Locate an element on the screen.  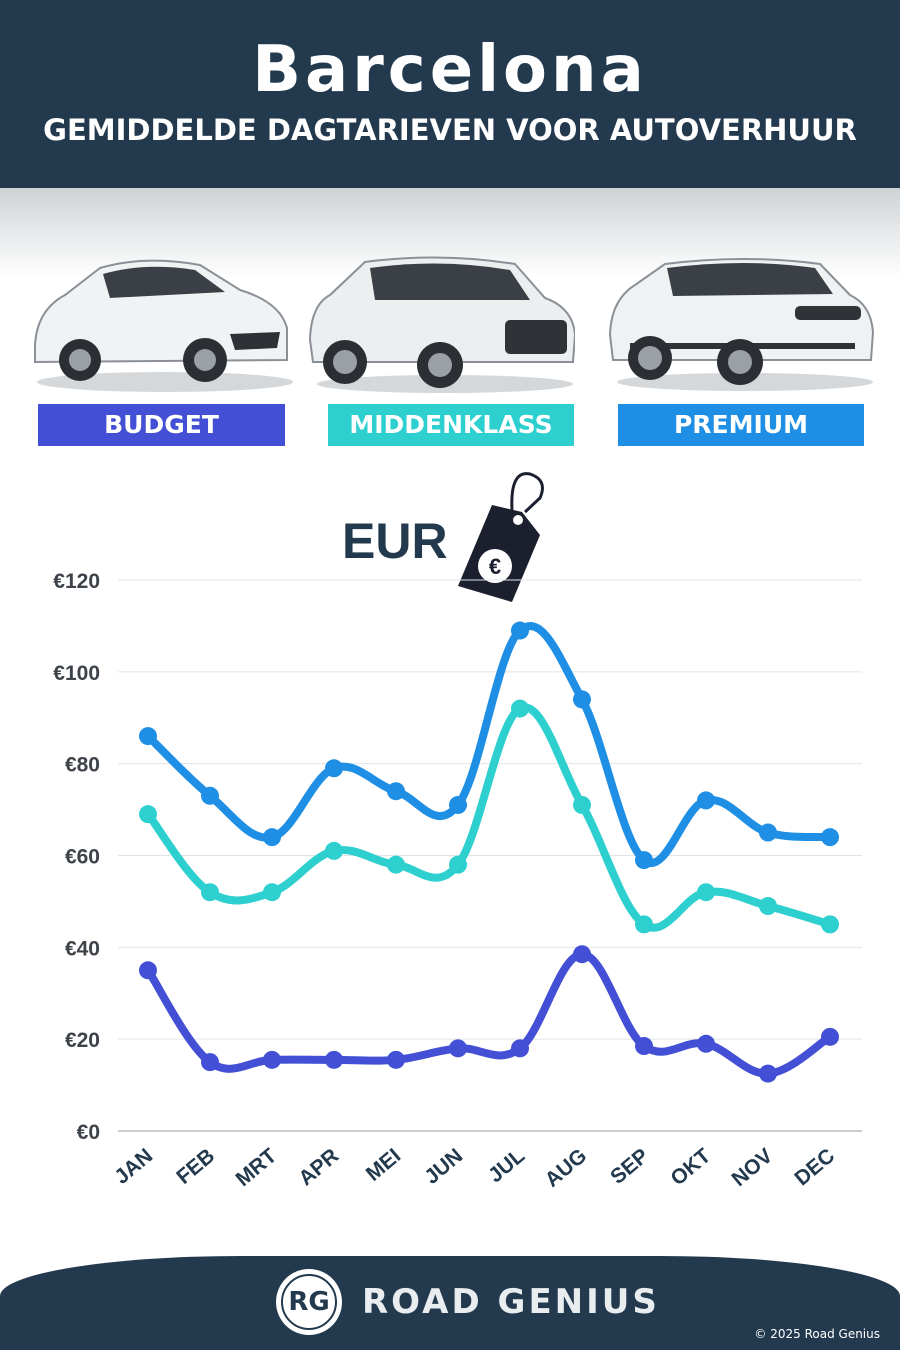
series-premium is located at coordinates (489, 745).